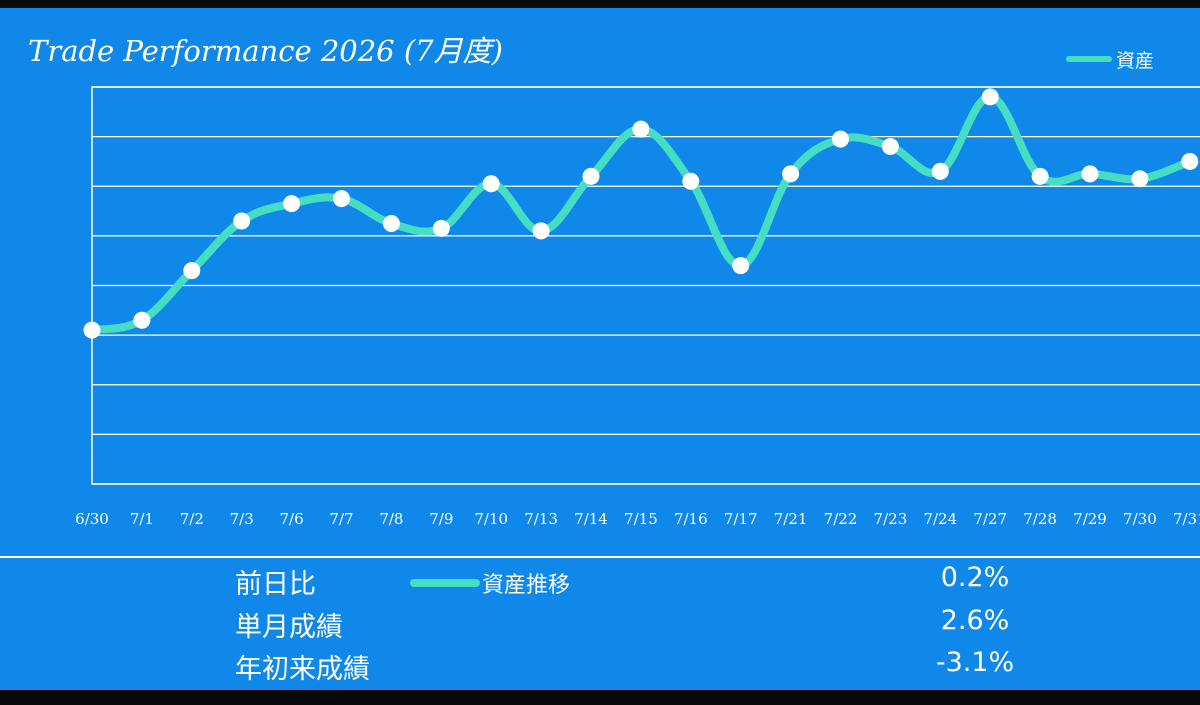 The height and width of the screenshot is (705, 1200). Describe the element at coordinates (192, 519) in the screenshot. I see `x-tick-label: 7/2` at that location.